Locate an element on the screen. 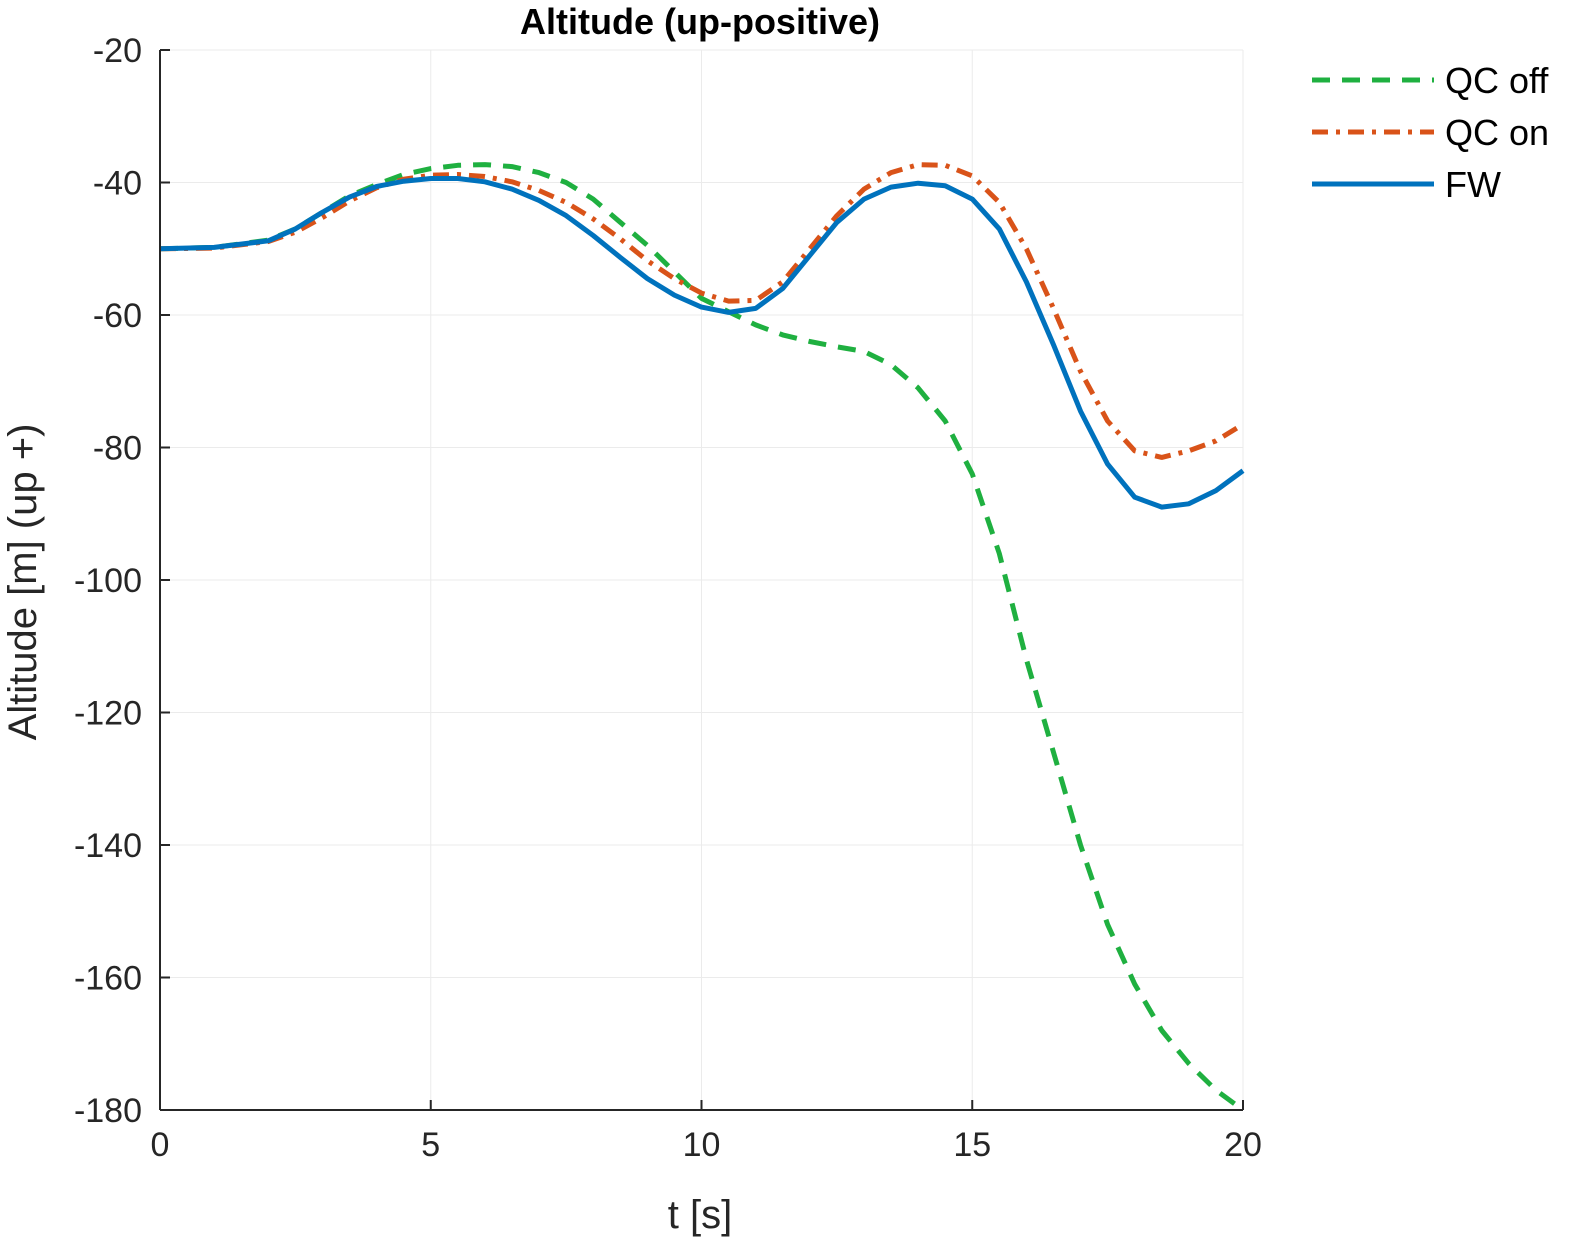  x-tick-label: 5 is located at coordinates (430, 1145).